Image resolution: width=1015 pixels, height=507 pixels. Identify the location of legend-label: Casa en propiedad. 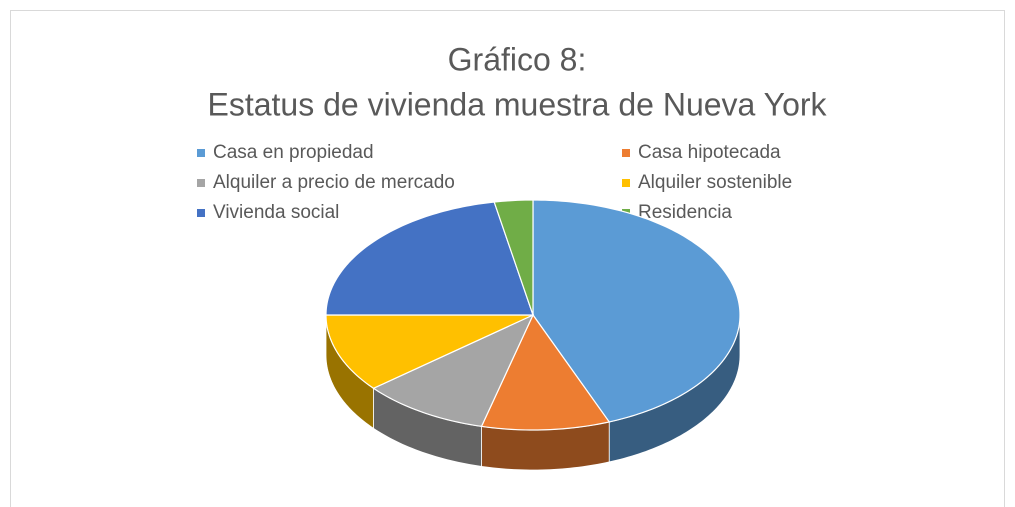
(293, 152).